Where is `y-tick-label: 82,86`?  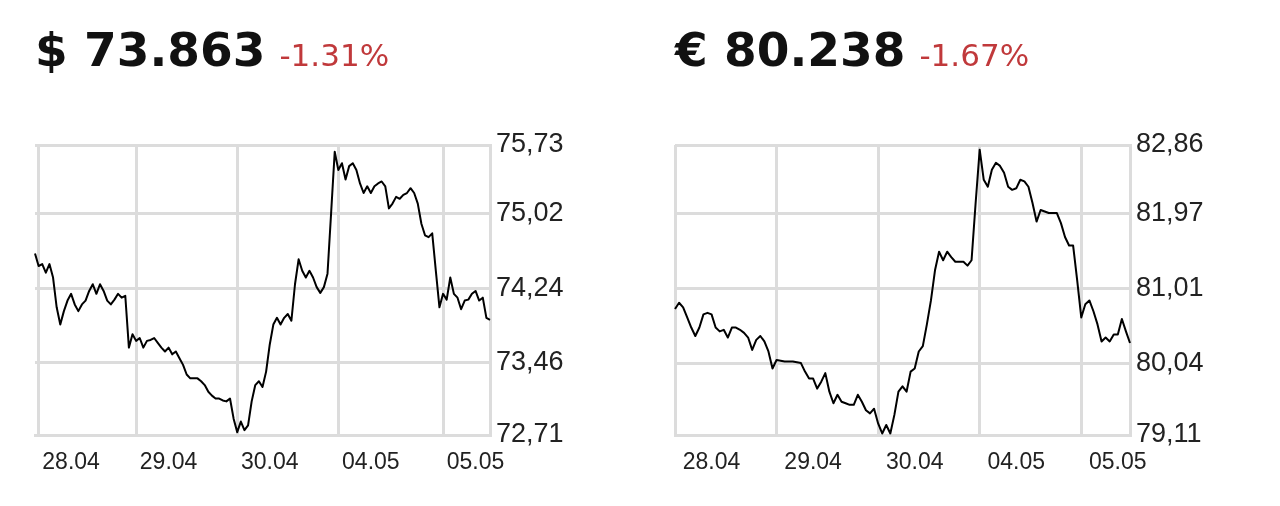 y-tick-label: 82,86 is located at coordinates (1170, 143).